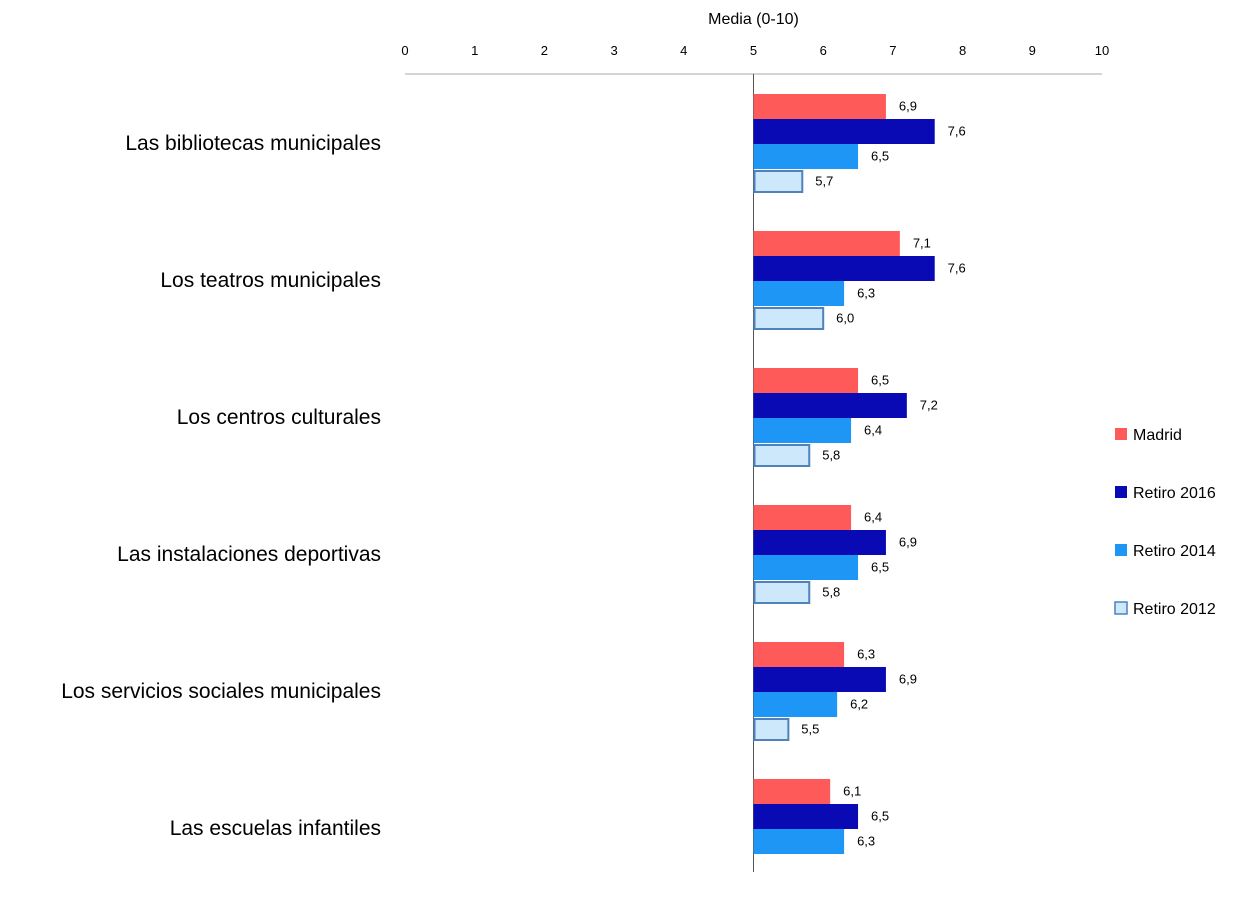 Image resolution: width=1256 pixels, height=900 pixels. I want to click on data-label: 6,0, so click(845, 318).